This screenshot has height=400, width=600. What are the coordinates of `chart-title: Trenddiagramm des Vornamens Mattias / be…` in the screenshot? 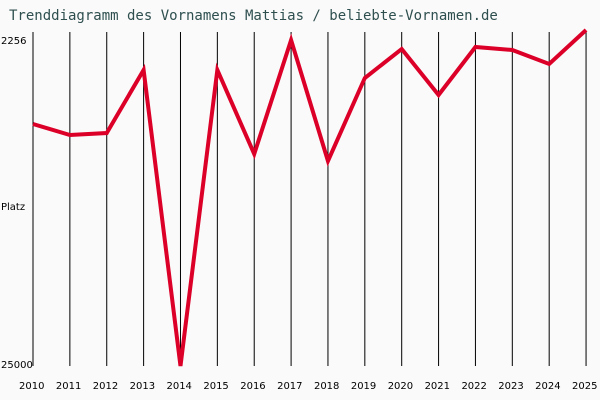 It's located at (253, 16).